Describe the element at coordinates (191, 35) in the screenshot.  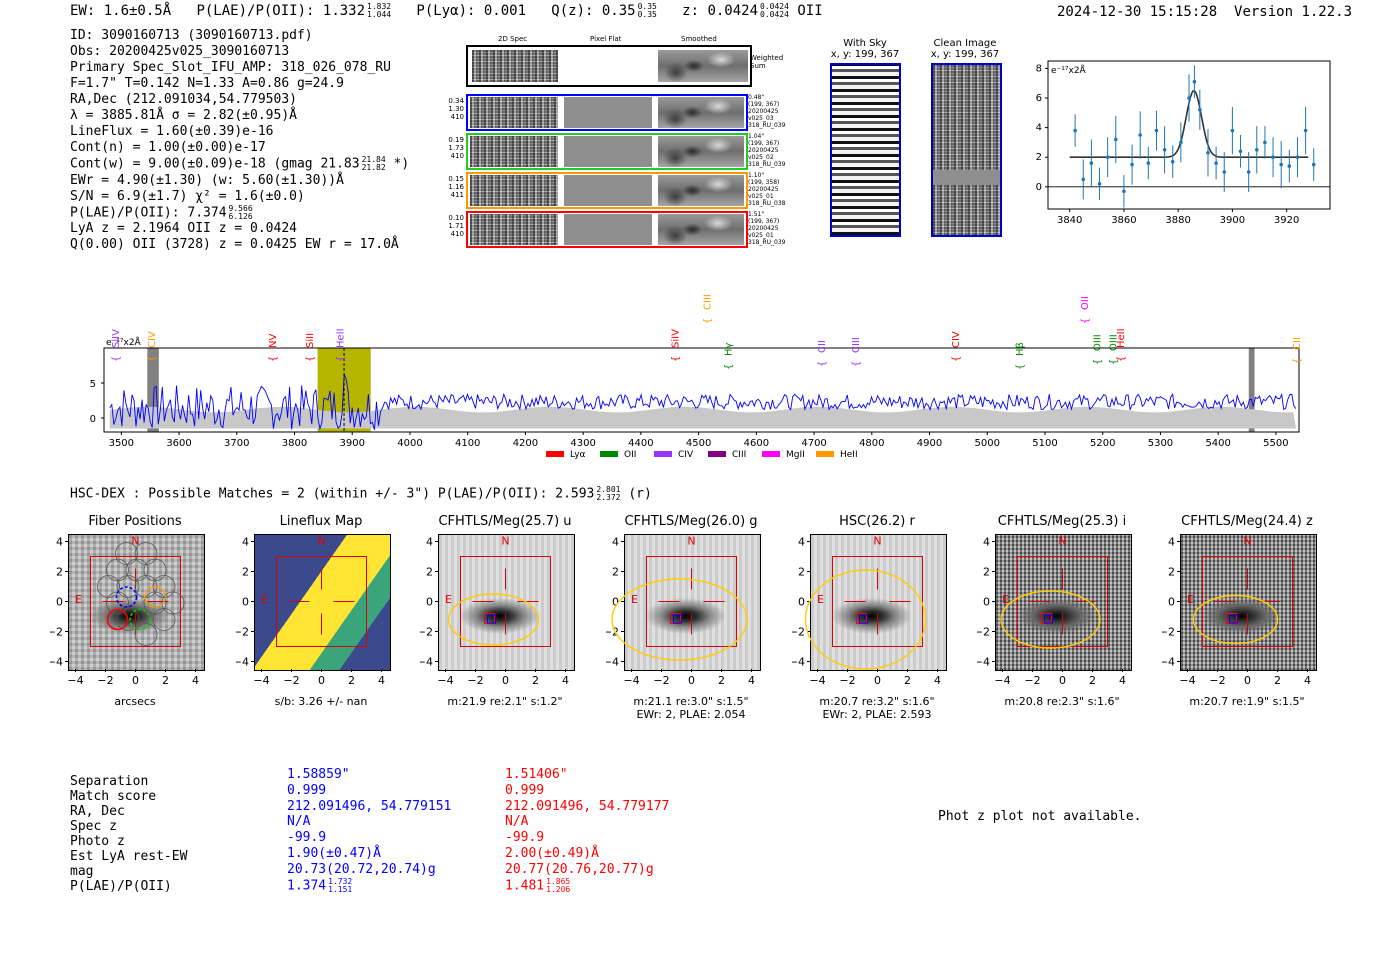
I see `info-id: ID: 3090160713 (3090160713.pdf)` at that location.